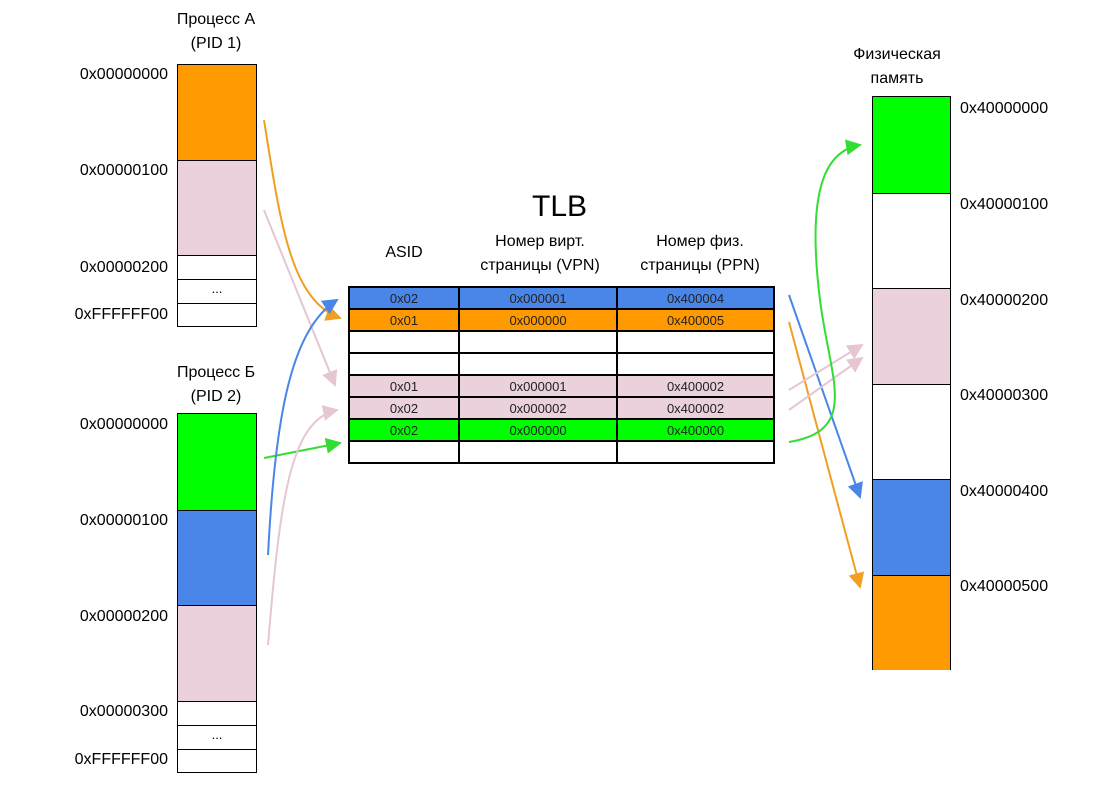 The width and height of the screenshot is (1094, 790). I want to click on tlb-header-vpn-line2: страницы (VPN), so click(540, 265).